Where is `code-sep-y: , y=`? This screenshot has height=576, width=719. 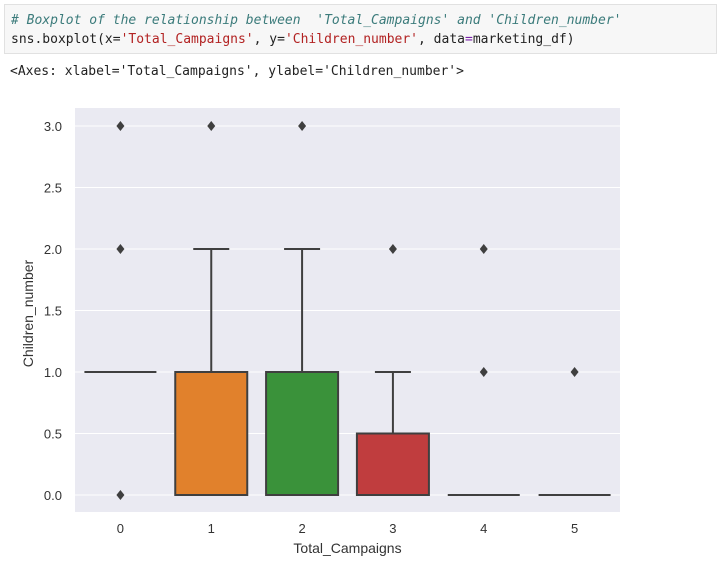 code-sep-y: , y= is located at coordinates (269, 39).